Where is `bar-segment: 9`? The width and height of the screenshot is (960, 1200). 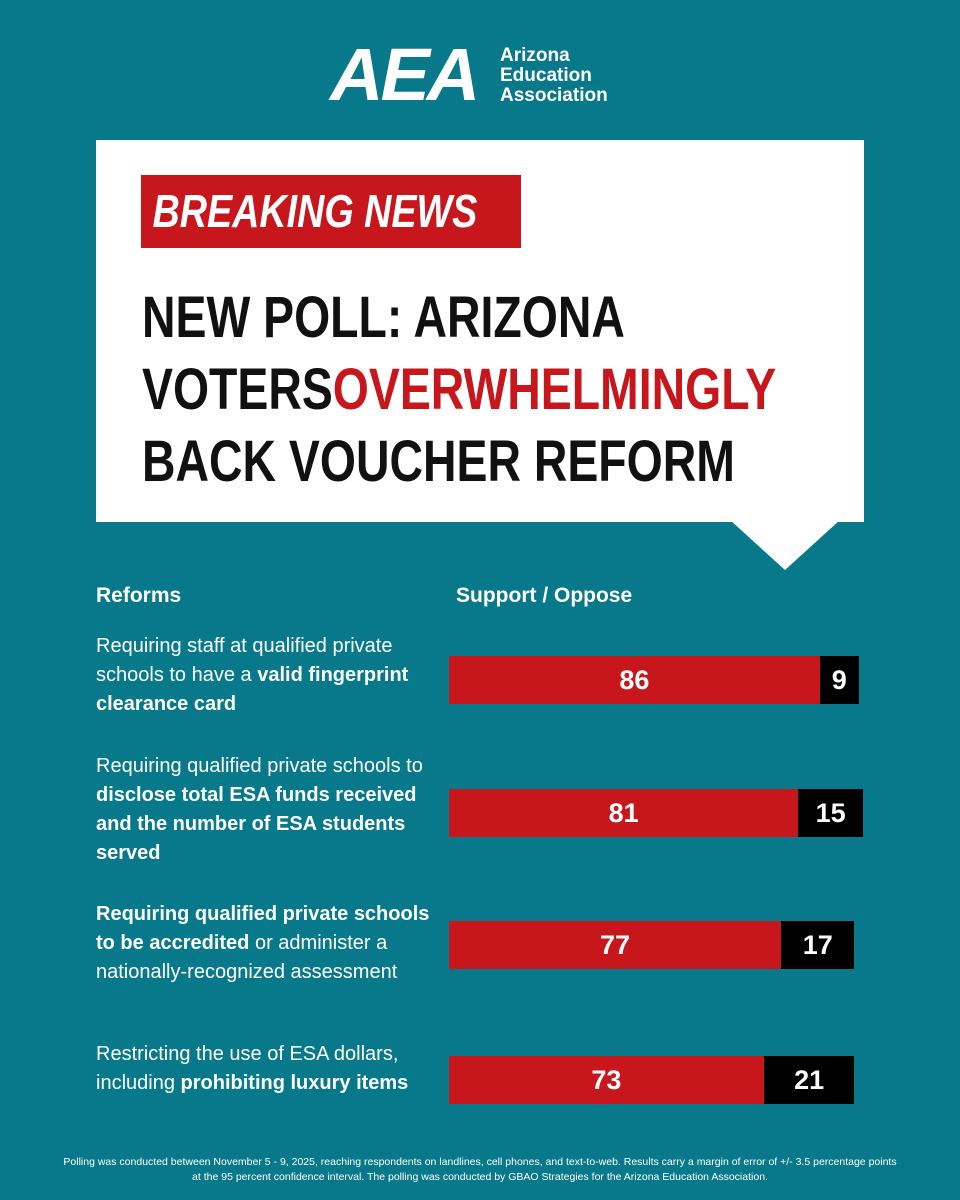 bar-segment: 9 is located at coordinates (839, 680).